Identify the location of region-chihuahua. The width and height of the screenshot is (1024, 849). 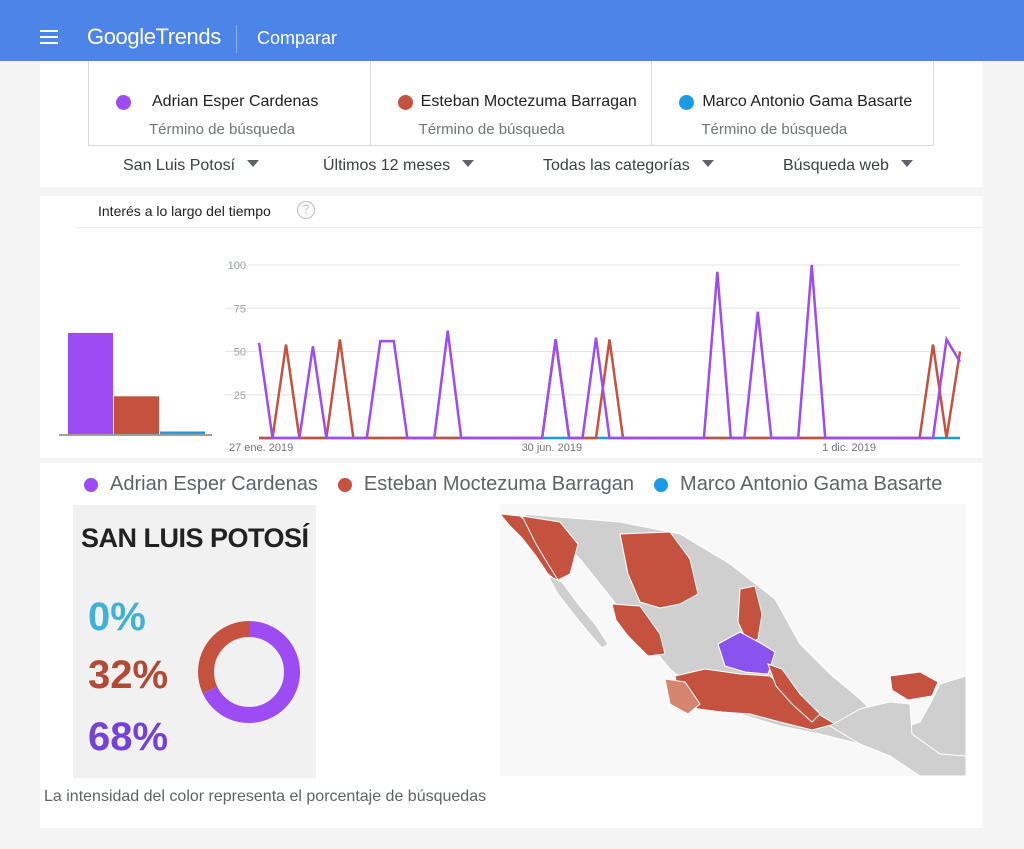
(659, 570).